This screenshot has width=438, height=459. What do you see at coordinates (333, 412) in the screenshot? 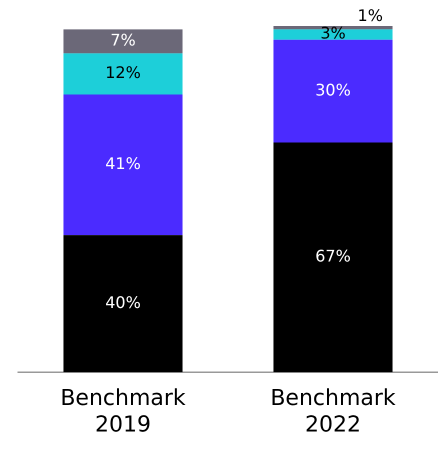
I see `x-tick-label: Benchmark 2022` at bounding box center [333, 412].